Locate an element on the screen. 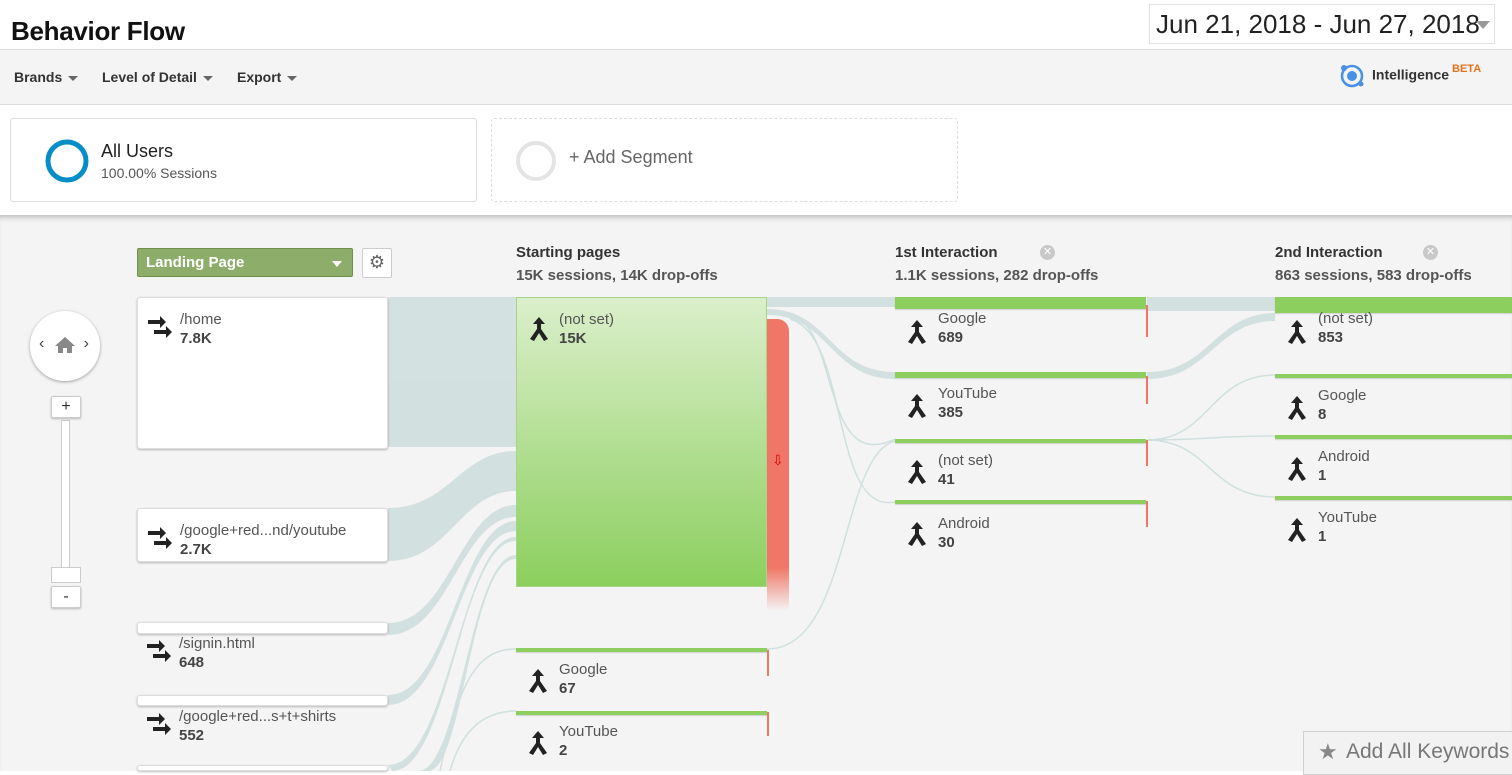 This screenshot has height=775, width=1512. second-node-android: Android 1 is located at coordinates (1393, 466).